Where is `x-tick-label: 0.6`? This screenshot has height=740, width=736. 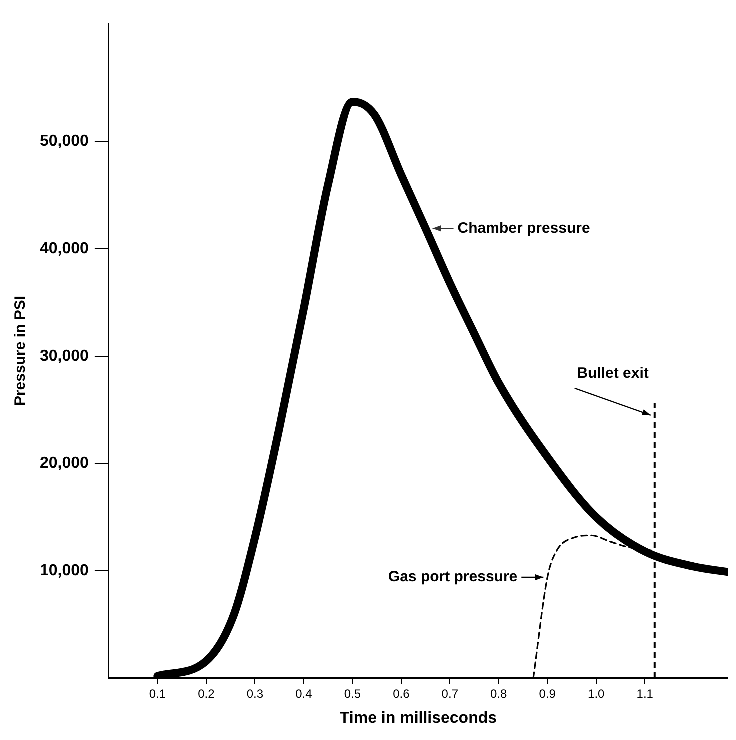 x-tick-label: 0.6 is located at coordinates (401, 693).